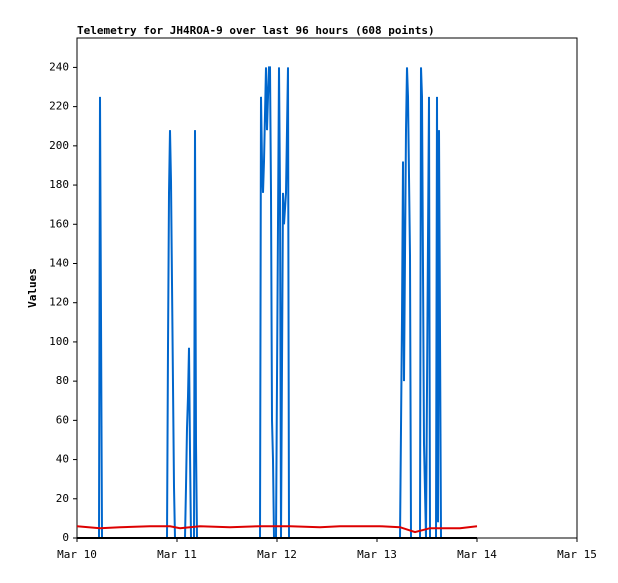 This screenshot has height=583, width=618. What do you see at coordinates (59, 145) in the screenshot?
I see `y-tick-label: 200` at bounding box center [59, 145].